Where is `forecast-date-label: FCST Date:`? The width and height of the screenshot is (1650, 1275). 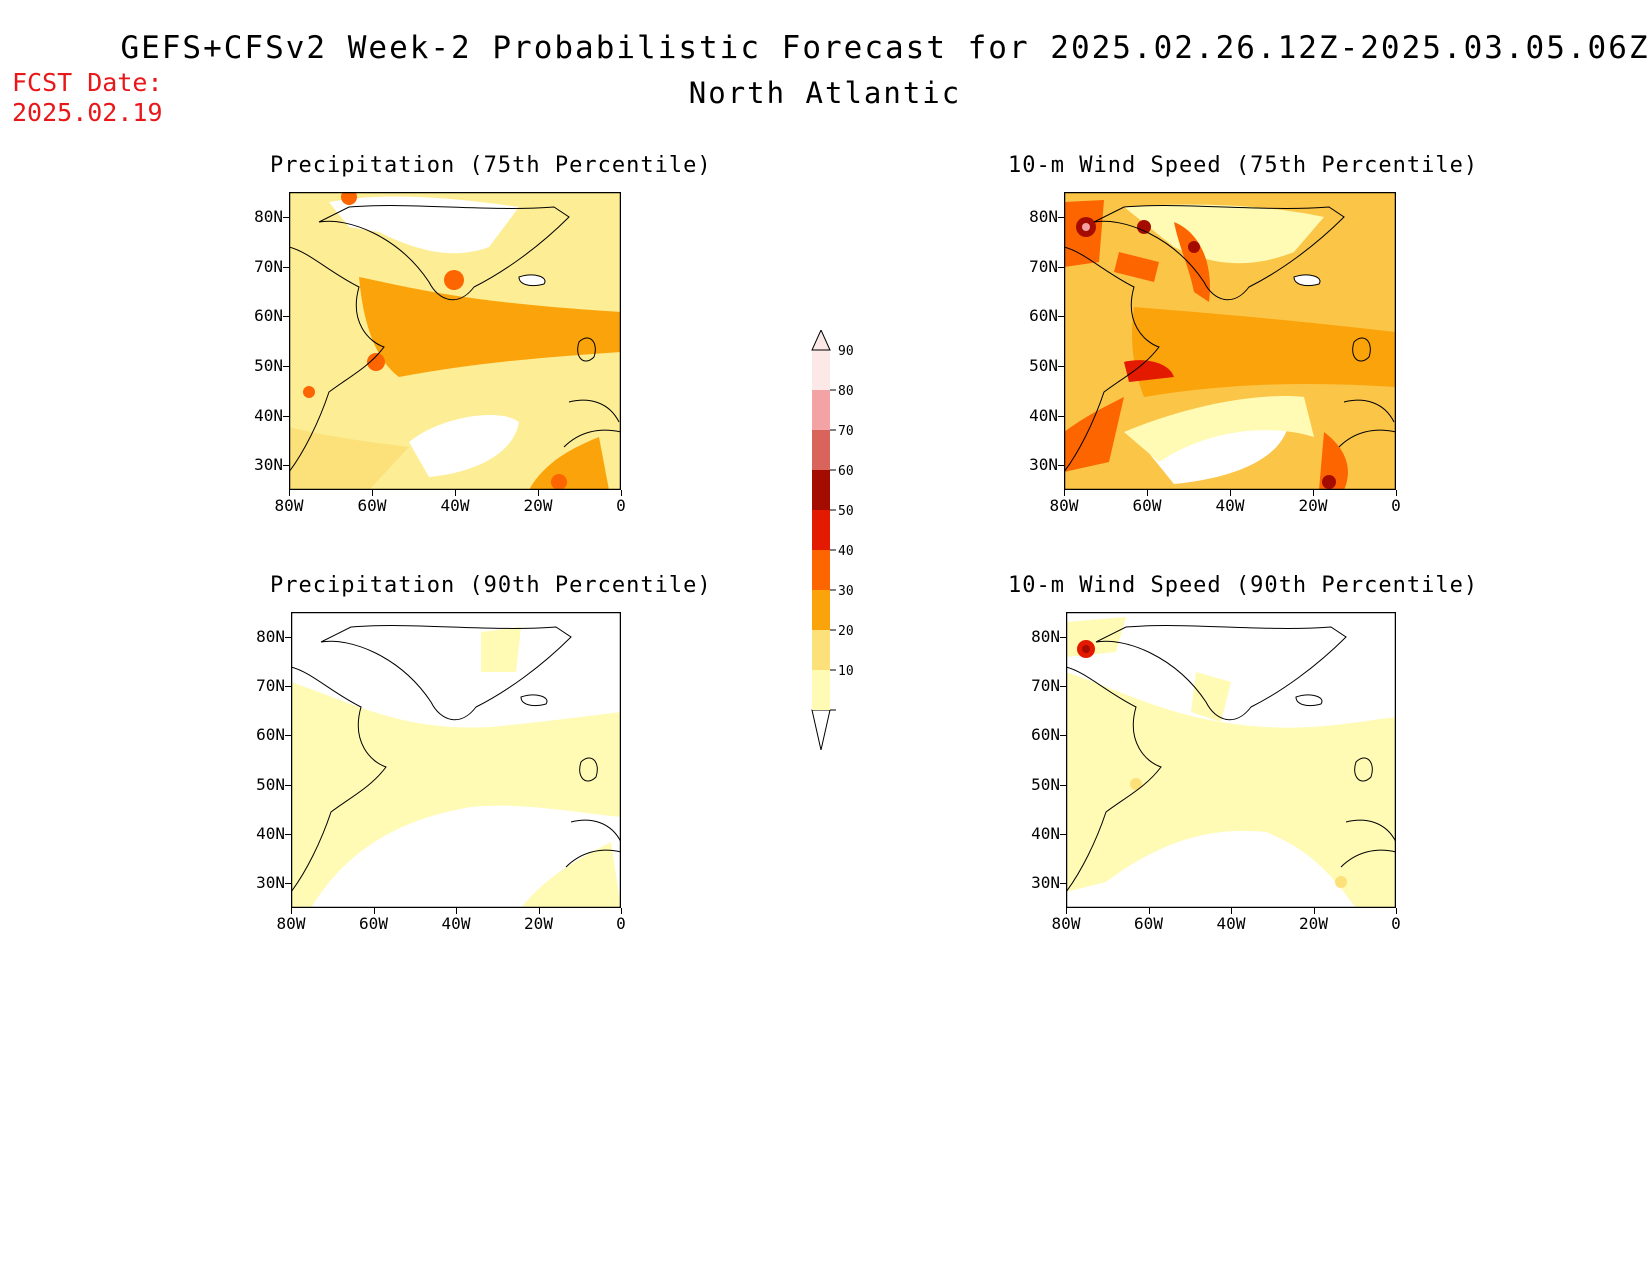 forecast-date-label: FCST Date: is located at coordinates (87, 82).